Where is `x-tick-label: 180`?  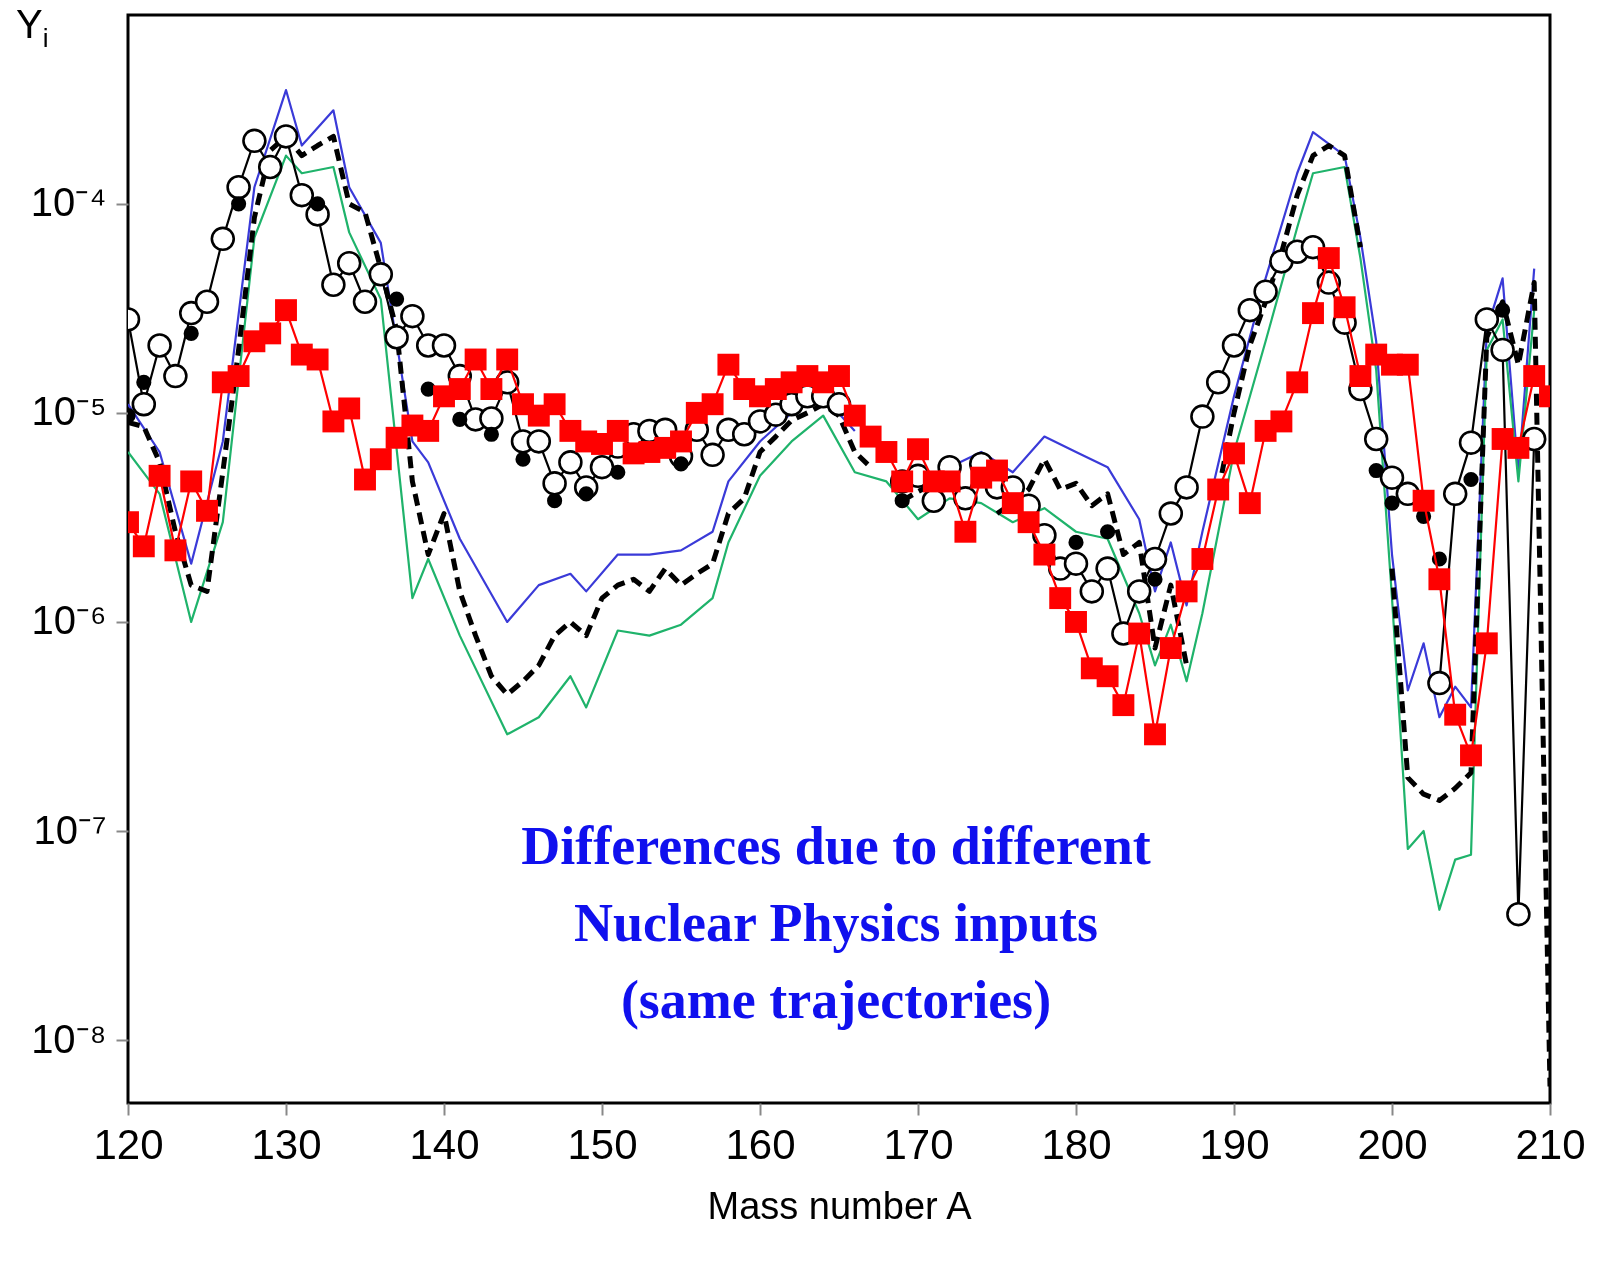
x-tick-label: 180 is located at coordinates (1076, 1144).